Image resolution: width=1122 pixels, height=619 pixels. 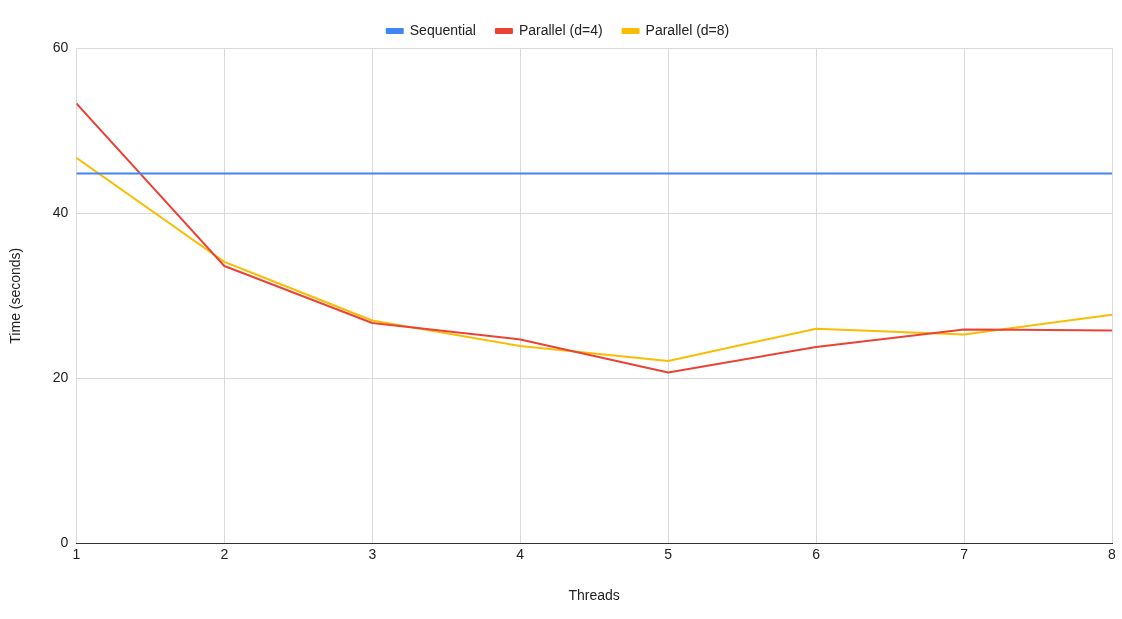 I want to click on x-axis-title: Threads, so click(x=594, y=595).